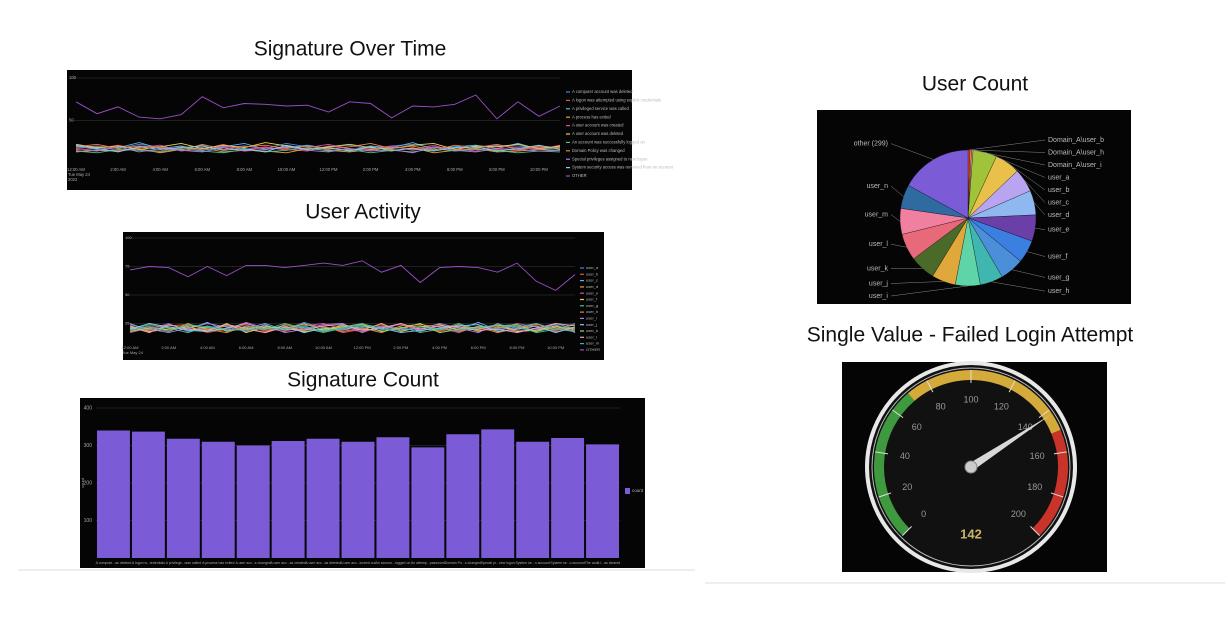 The width and height of the screenshot is (1228, 621). I want to click on slice-label: user_g, so click(1059, 277).